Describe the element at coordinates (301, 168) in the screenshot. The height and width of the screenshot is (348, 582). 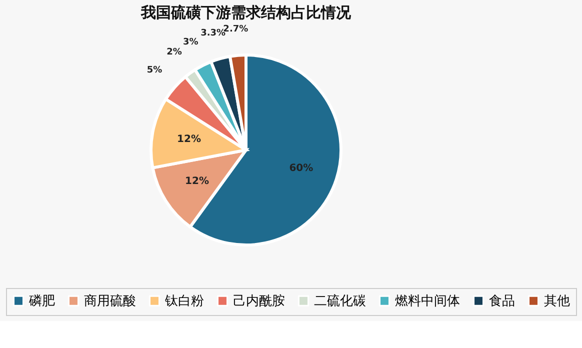
I see `data-label: 60%` at that location.